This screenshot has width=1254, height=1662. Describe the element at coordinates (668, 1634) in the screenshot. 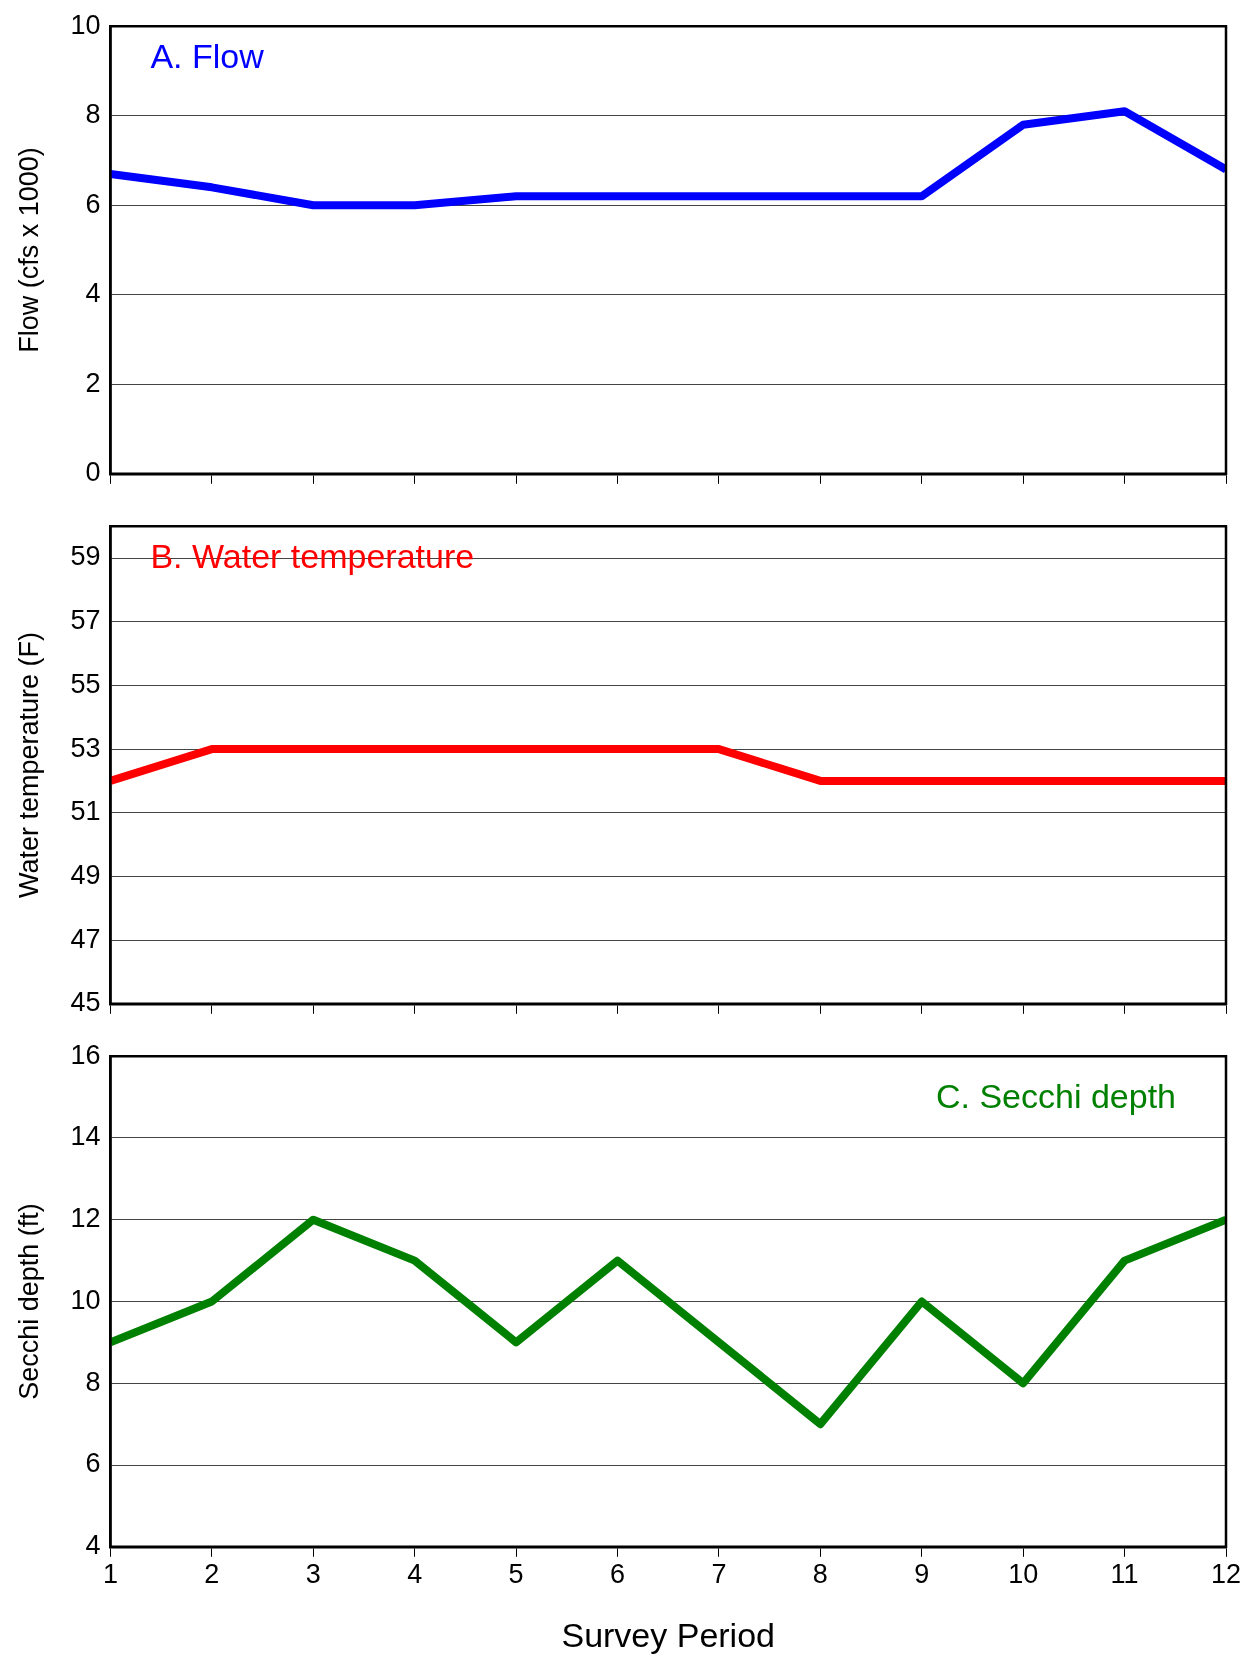

I see `x-axis-title: Survey Period` at that location.